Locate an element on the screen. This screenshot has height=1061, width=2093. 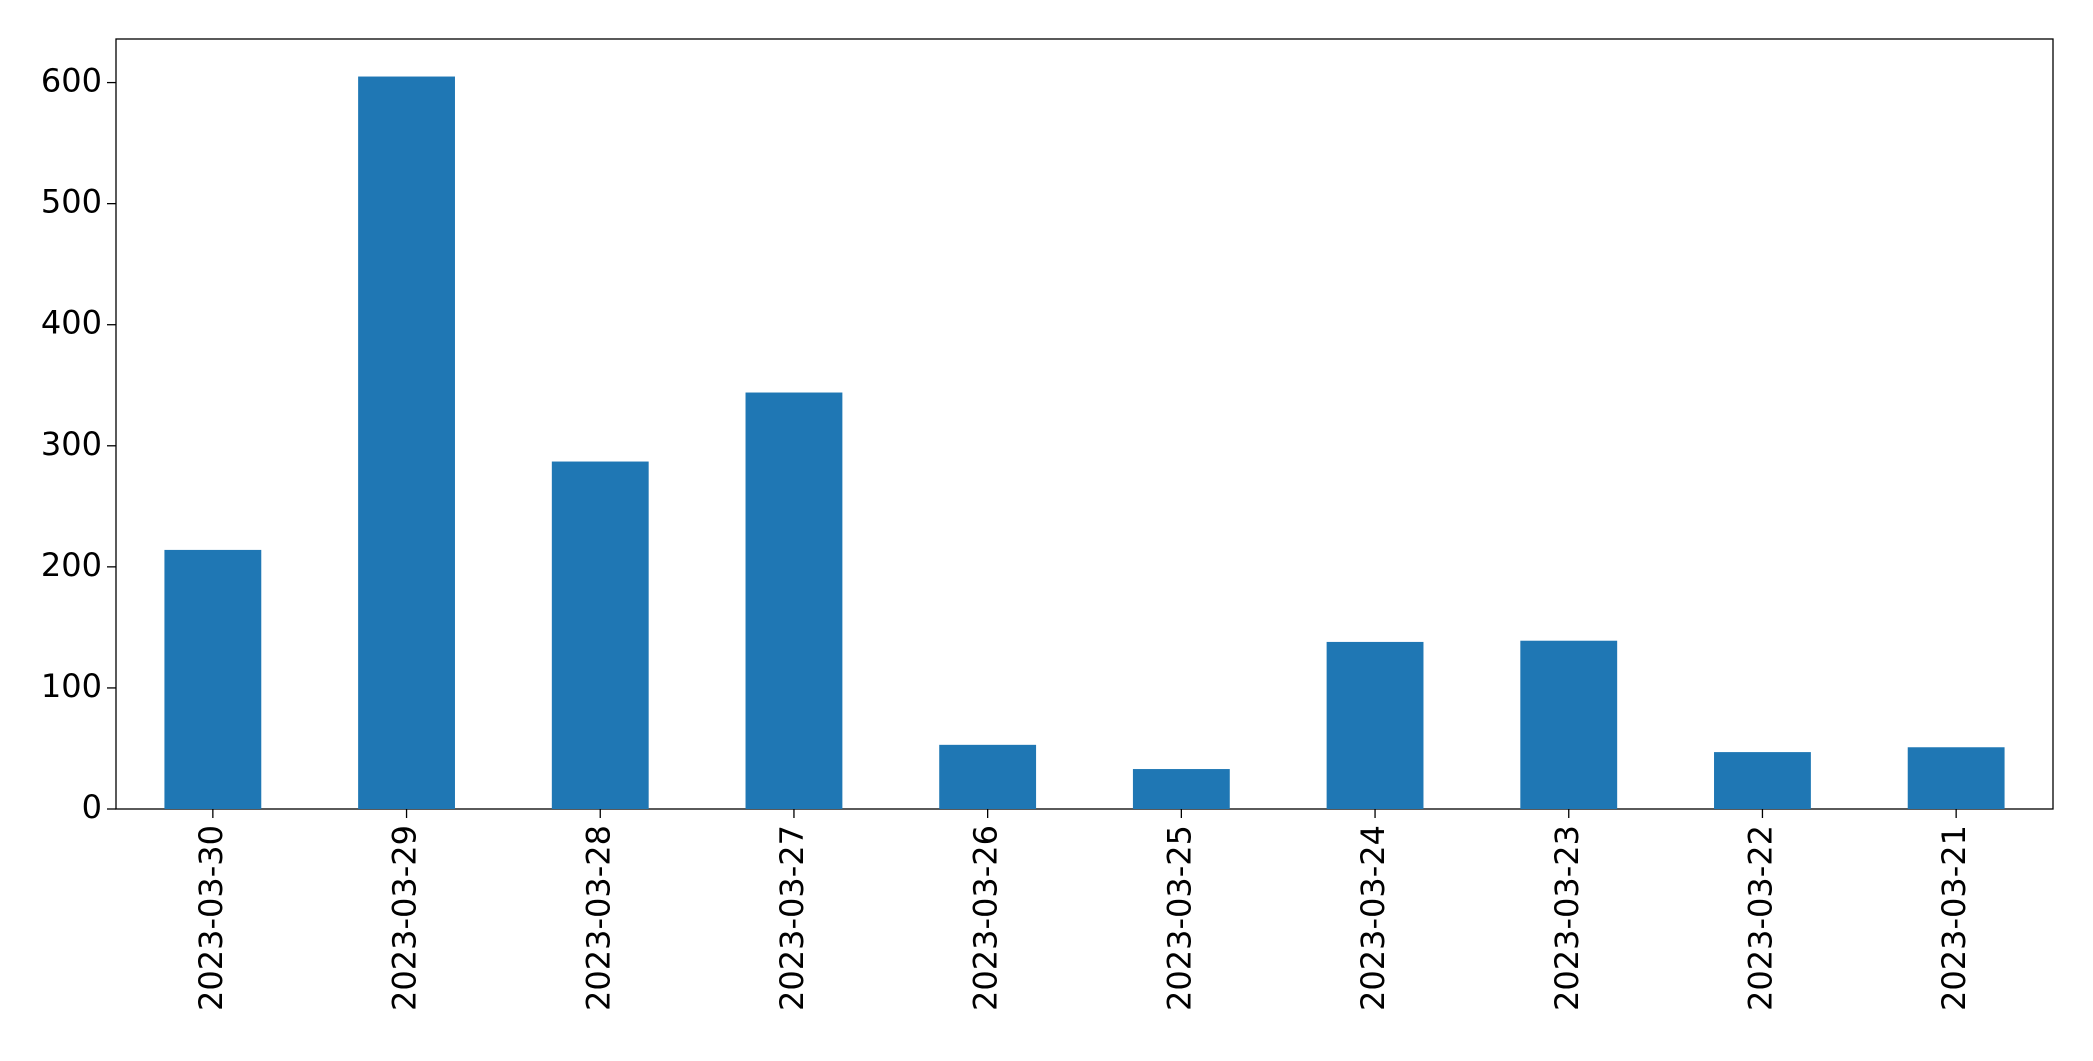
y-tick-label: 500 is located at coordinates (71, 202).